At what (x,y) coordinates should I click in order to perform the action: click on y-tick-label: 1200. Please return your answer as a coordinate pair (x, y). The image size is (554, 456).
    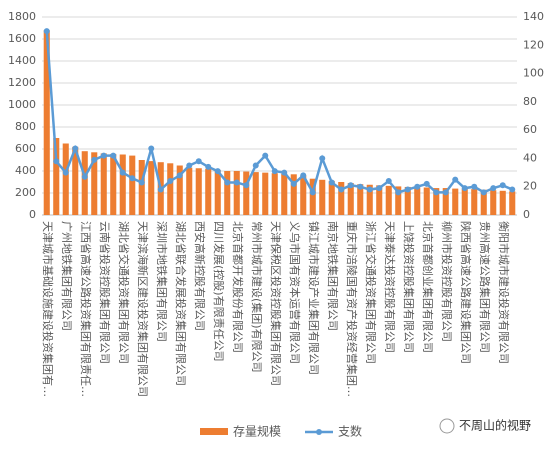
    Looking at the image, I should click on (22, 82).